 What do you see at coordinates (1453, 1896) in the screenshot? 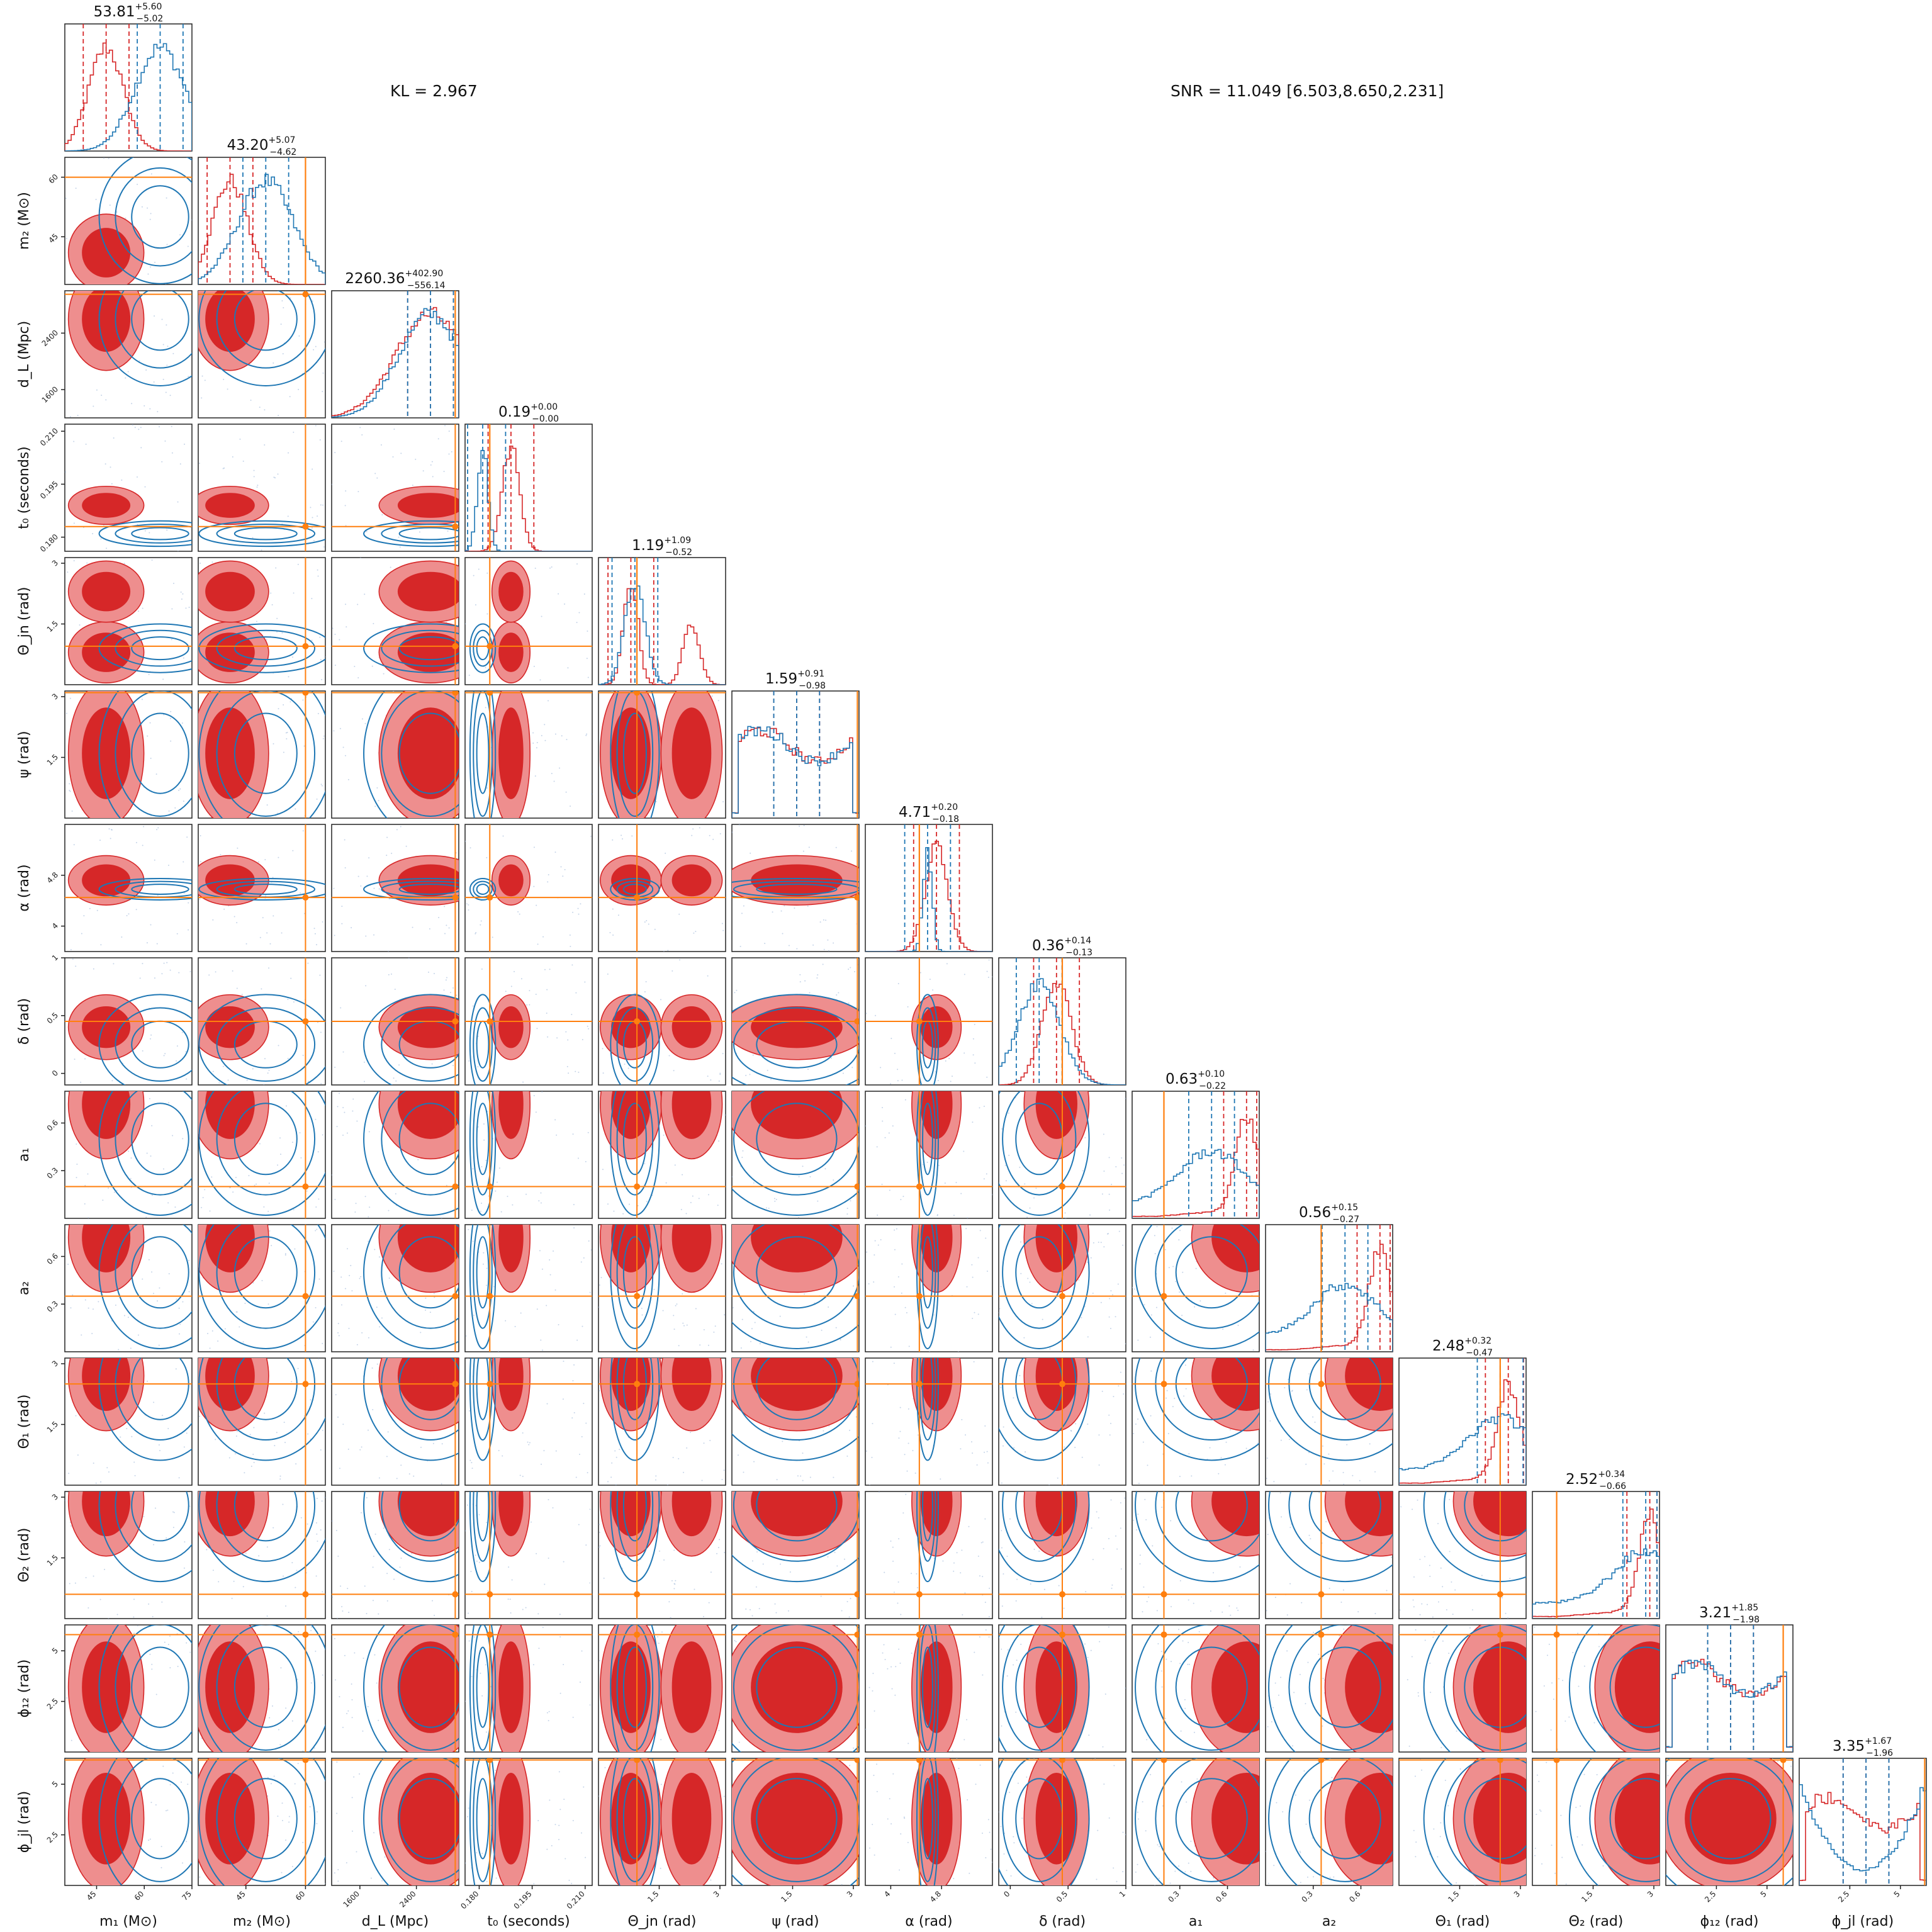
I see `x-tick-label: 1.5` at bounding box center [1453, 1896].